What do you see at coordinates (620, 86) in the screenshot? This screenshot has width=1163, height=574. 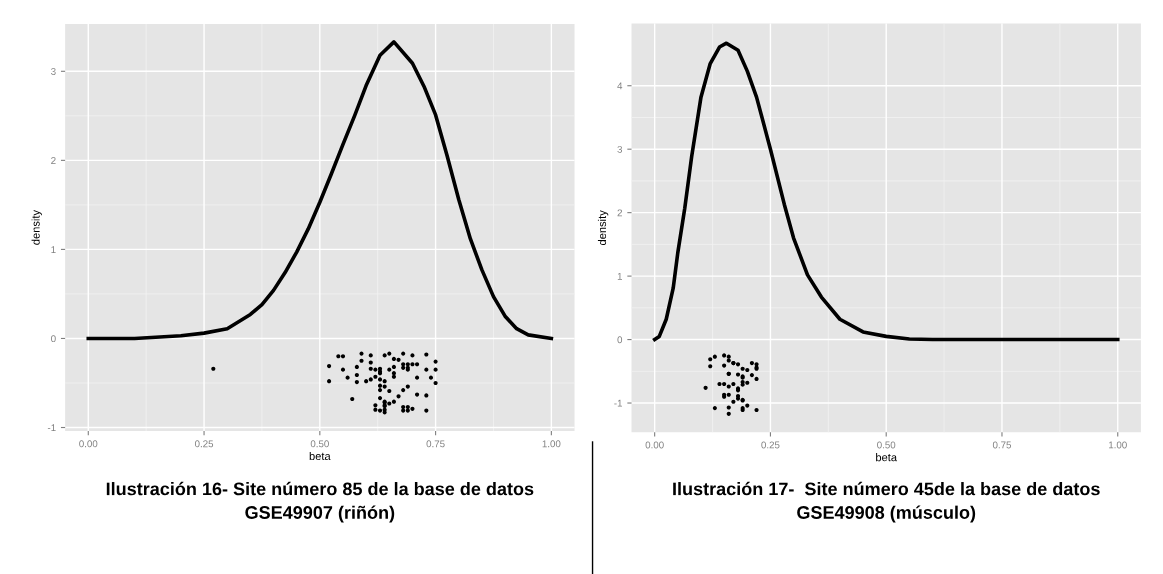 I see `y-tick-label: 4` at bounding box center [620, 86].